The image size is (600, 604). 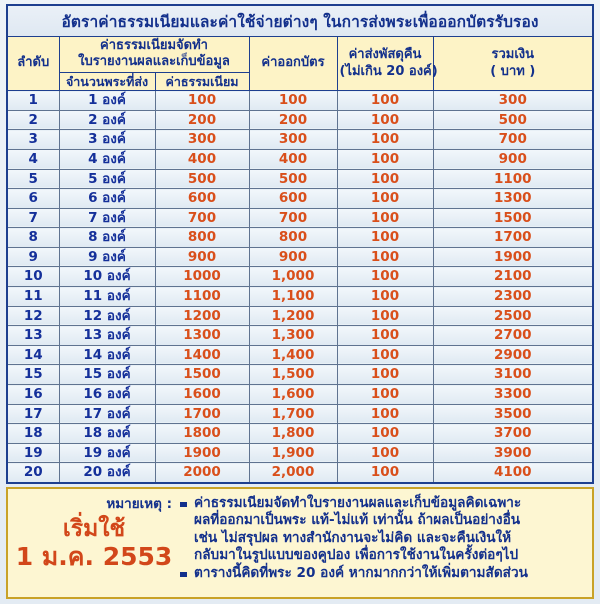 I want to click on cell-total: 2500, so click(x=513, y=316).